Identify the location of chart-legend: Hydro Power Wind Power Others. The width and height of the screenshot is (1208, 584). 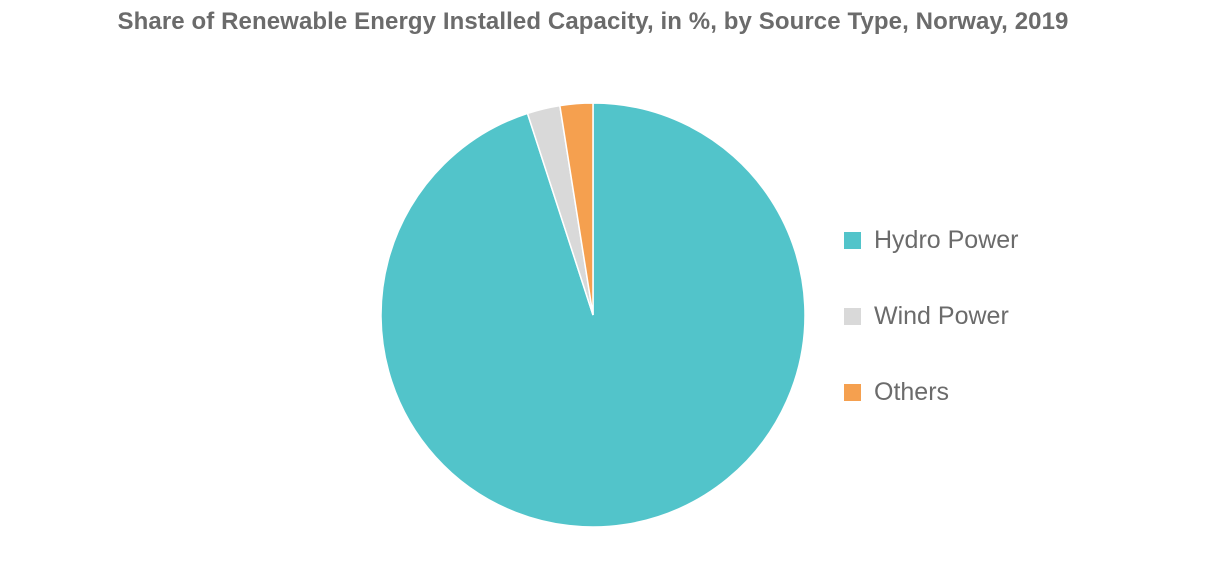
(931, 334).